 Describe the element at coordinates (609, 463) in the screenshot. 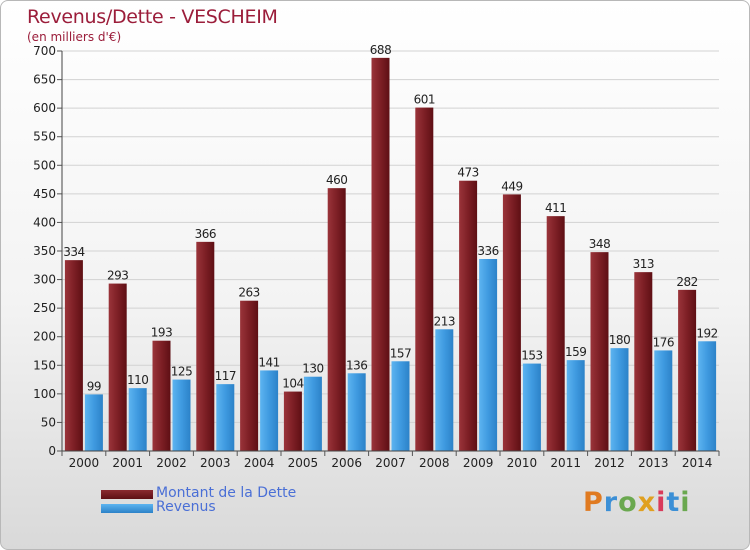

I see `x-tick-label: 2012` at that location.